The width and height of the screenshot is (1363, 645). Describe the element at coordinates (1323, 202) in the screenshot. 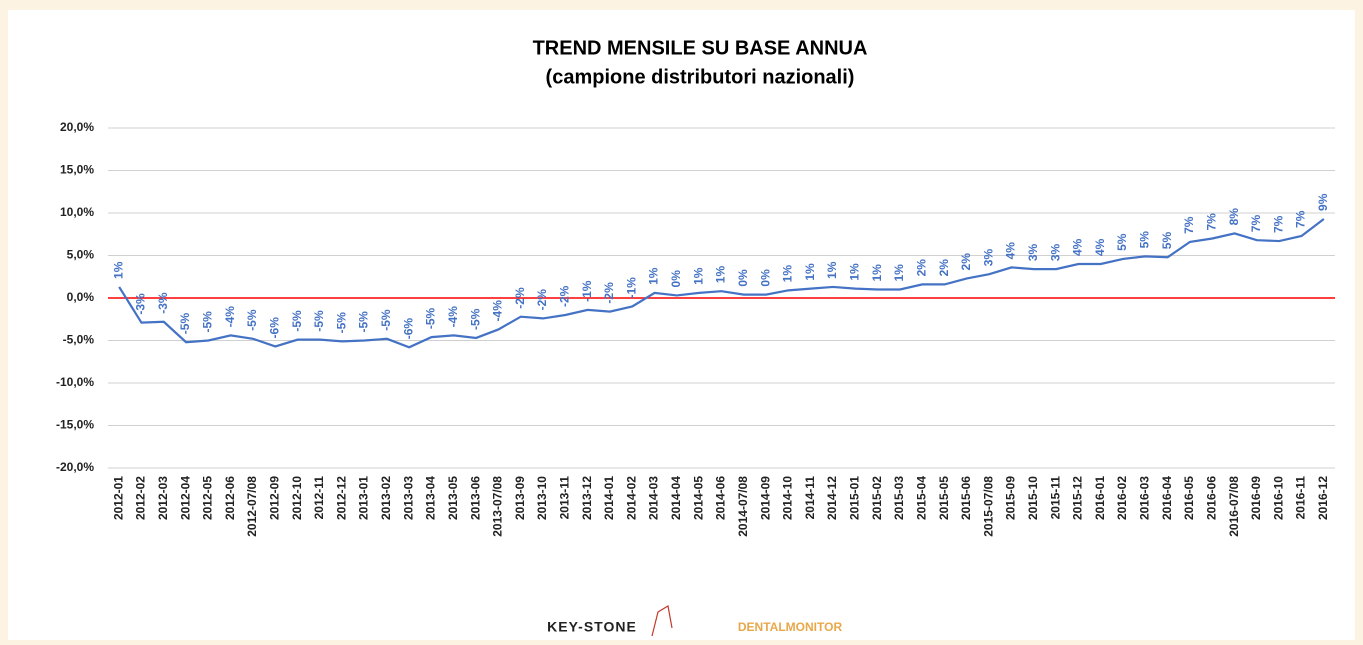

I see `data-label: 9%` at that location.